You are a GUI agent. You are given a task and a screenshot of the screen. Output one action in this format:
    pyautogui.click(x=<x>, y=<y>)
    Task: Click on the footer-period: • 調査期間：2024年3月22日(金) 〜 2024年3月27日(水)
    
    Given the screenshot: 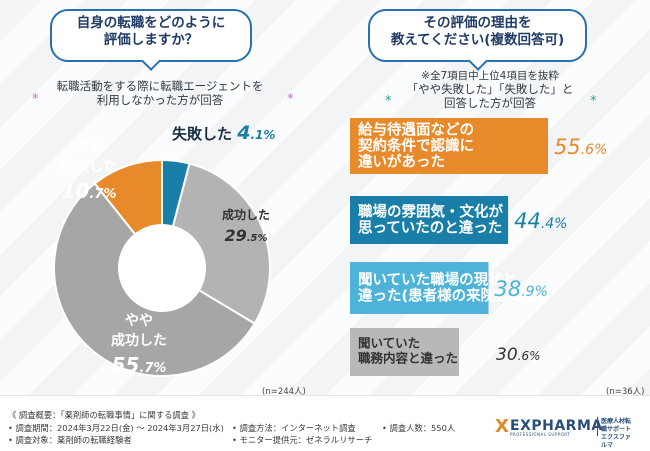 What is the action you would take?
    pyautogui.click(x=116, y=428)
    